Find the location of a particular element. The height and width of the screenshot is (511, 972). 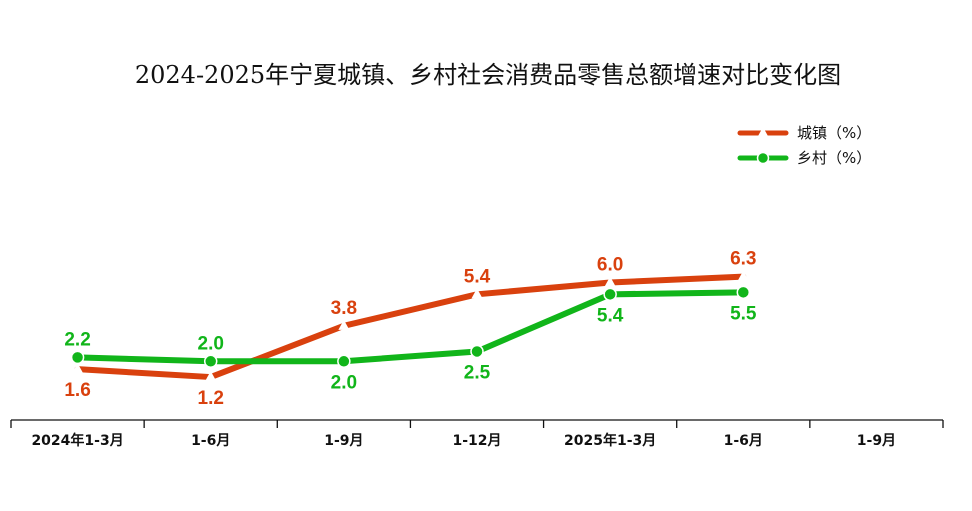

legend-item-urban: 城镇（%） is located at coordinates (804, 133).